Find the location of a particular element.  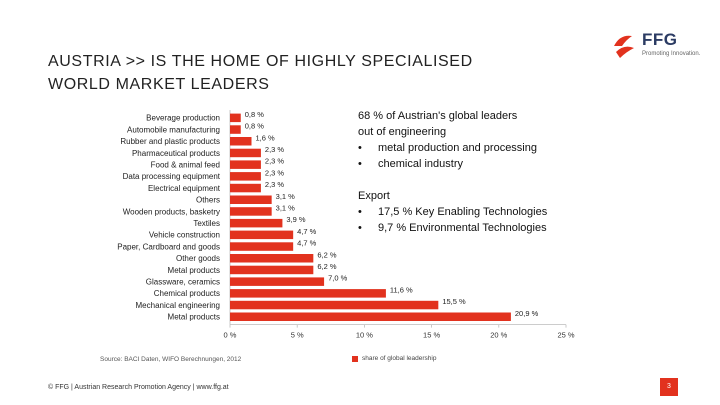

page-number: 3 is located at coordinates (669, 387).